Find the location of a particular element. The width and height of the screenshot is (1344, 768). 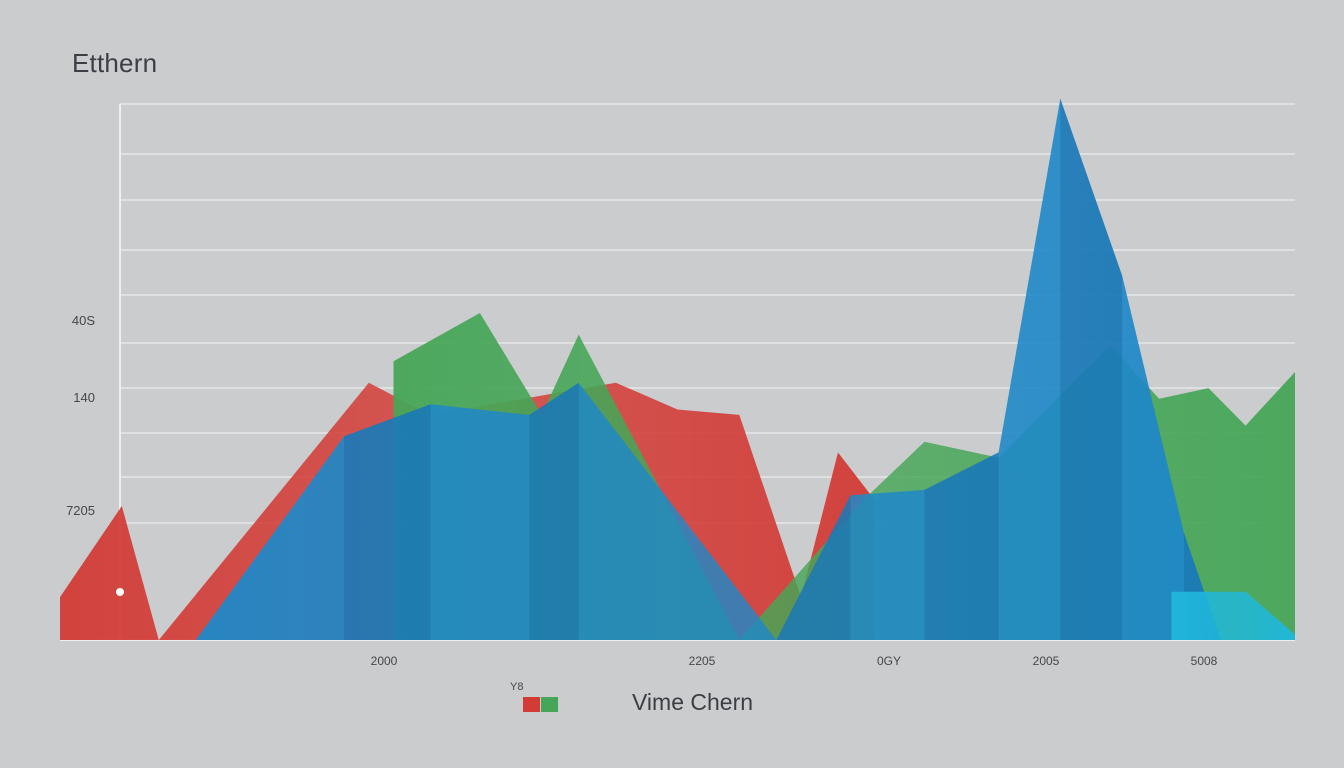

x-tick-label: 5008 is located at coordinates (1204, 661).